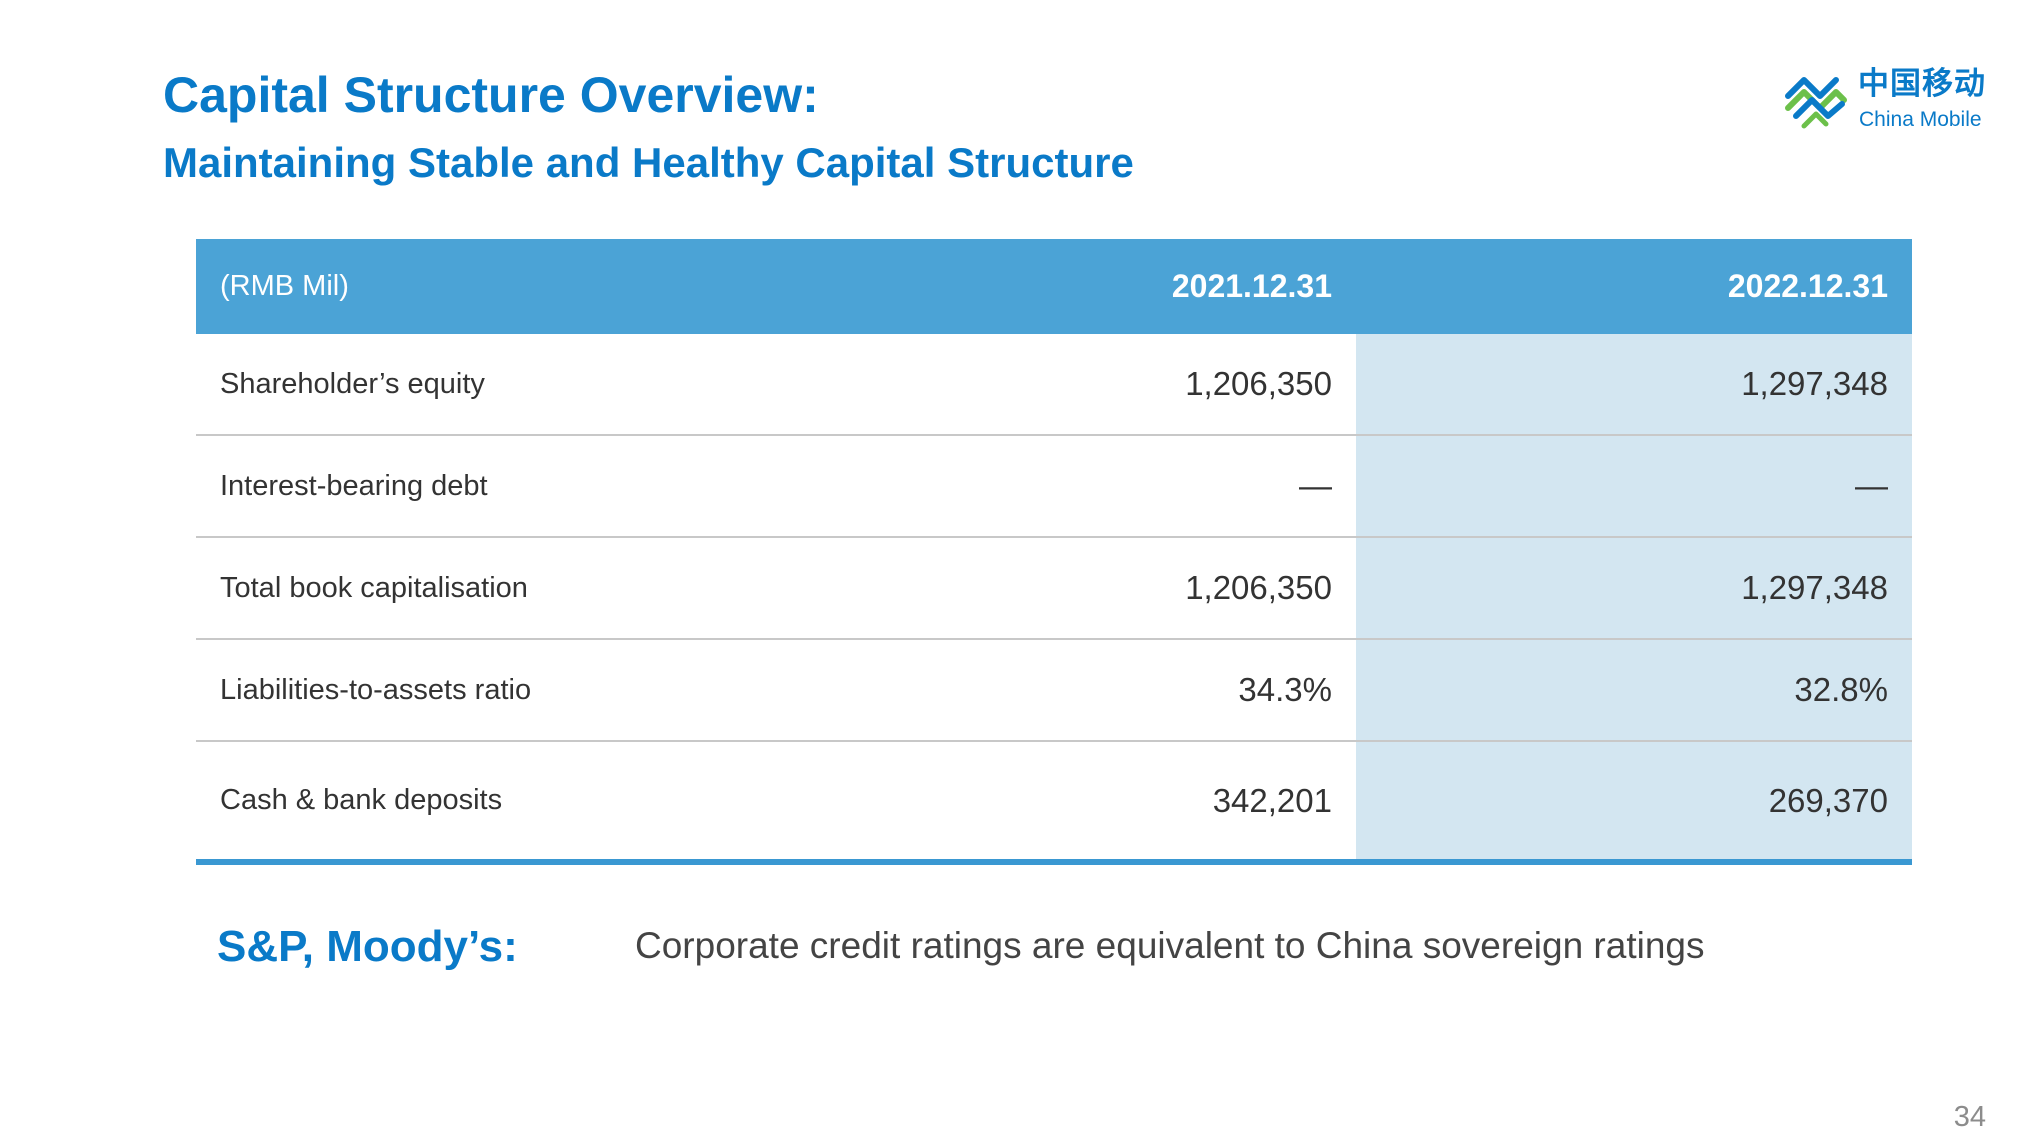 This screenshot has width=2038, height=1146. Describe the element at coordinates (1922, 83) in the screenshot. I see `logo-chinese-name: 中国移动` at that location.